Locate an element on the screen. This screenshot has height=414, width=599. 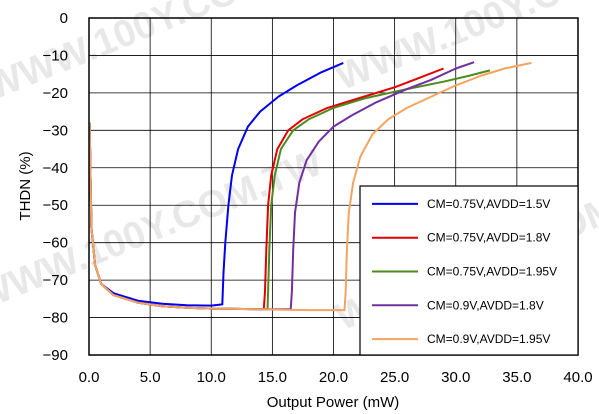
x-tick-label: 10.0 is located at coordinates (211, 377).